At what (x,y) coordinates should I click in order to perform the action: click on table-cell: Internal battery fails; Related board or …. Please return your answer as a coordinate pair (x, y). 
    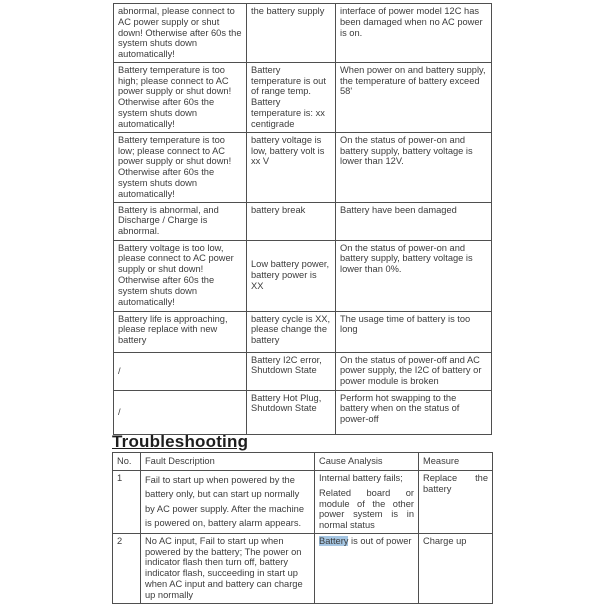
    Looking at the image, I should click on (366, 502).